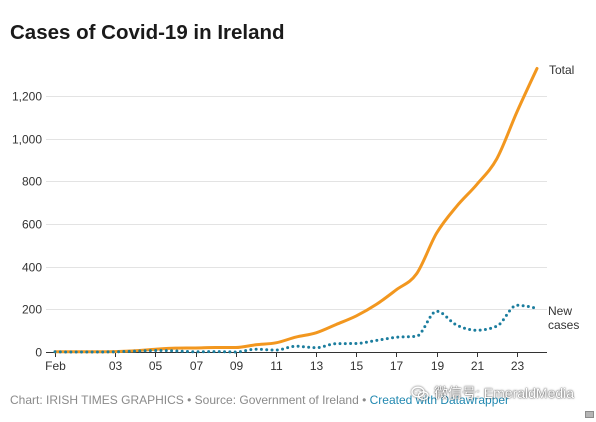 This screenshot has width=596, height=422. Describe the element at coordinates (397, 366) in the screenshot. I see `x-tick-label: 17` at that location.